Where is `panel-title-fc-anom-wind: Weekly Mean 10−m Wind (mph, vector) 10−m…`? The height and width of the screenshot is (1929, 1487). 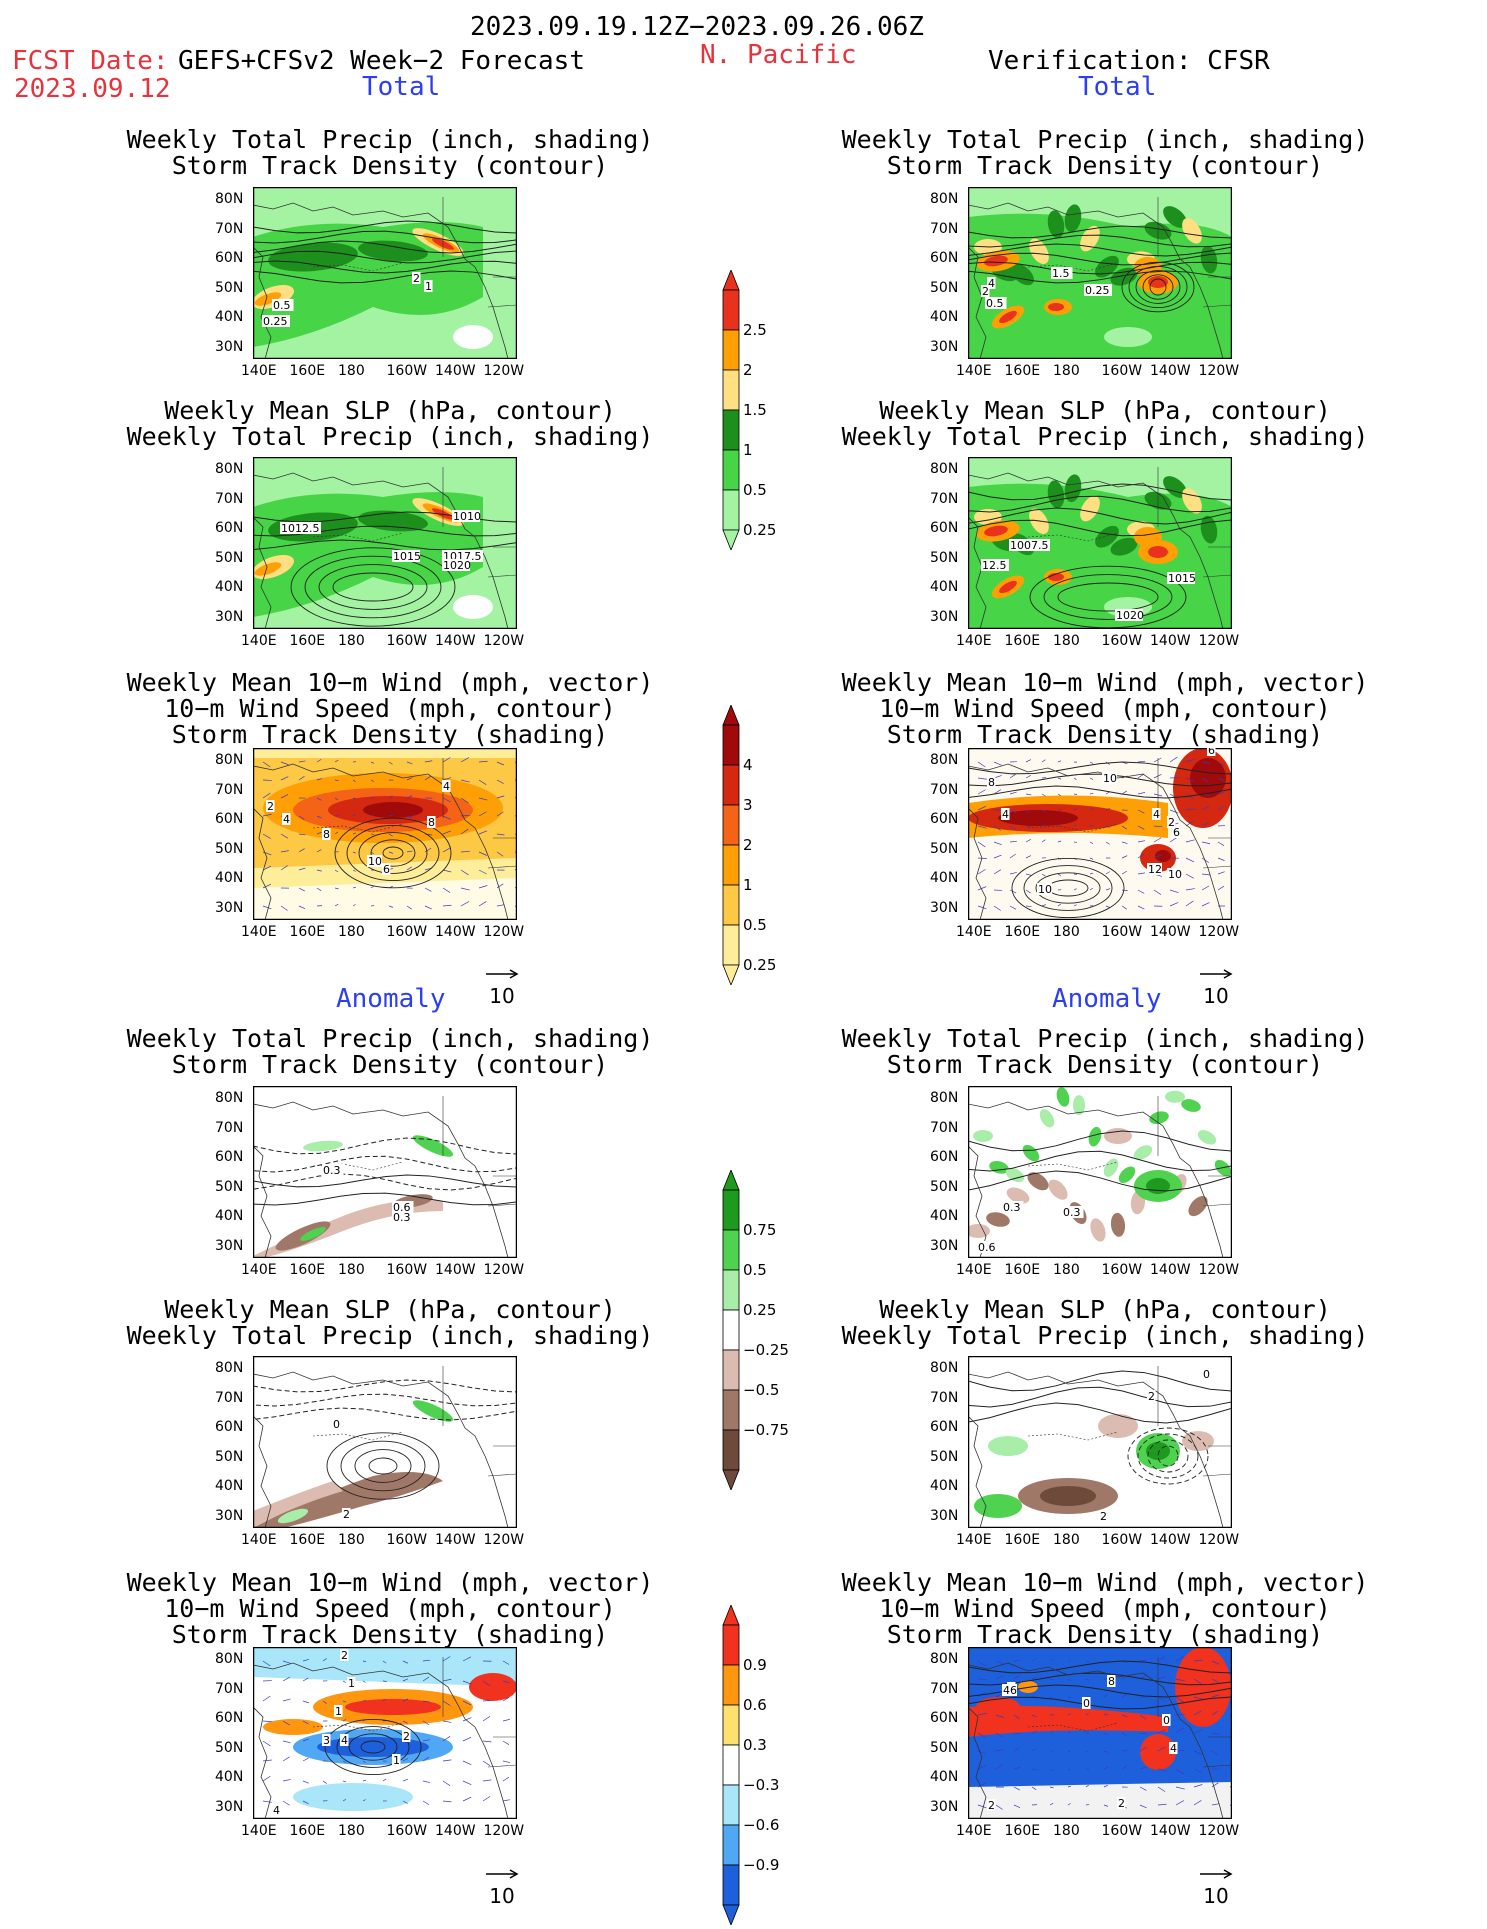 panel-title-fc-anom-wind: Weekly Mean 10−m Wind (mph, vector) 10−m… is located at coordinates (390, 1609).